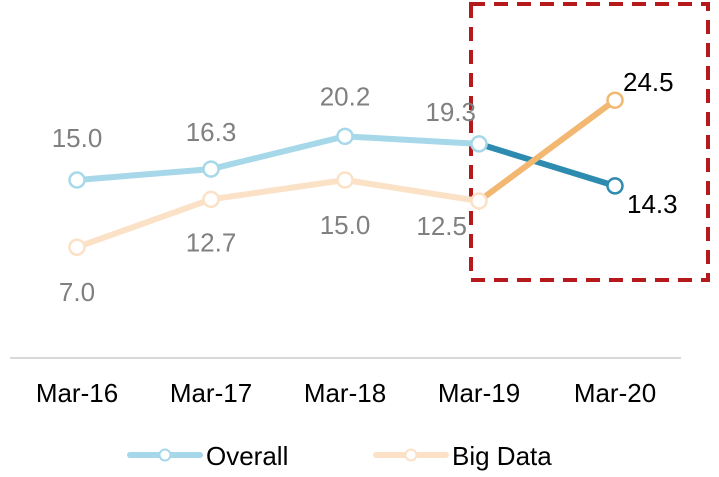 The width and height of the screenshot is (719, 477). Describe the element at coordinates (345, 96) in the screenshot. I see `overall-data-label: 20.2` at that location.